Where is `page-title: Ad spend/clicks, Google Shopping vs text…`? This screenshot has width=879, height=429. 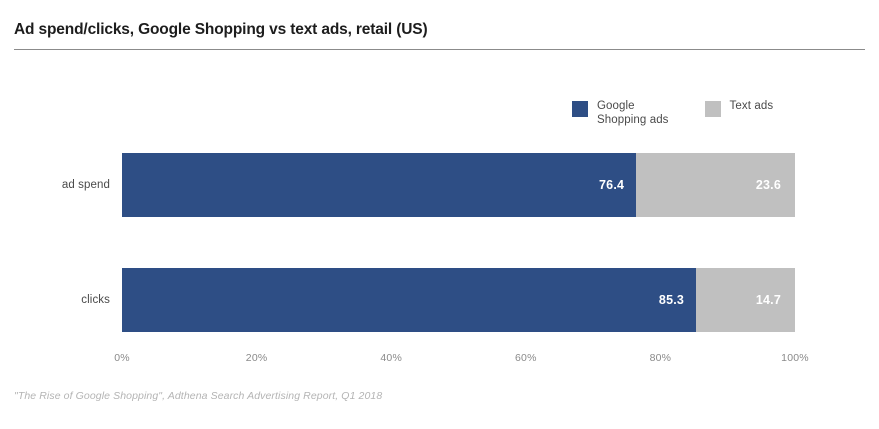
page-title: Ad spend/clicks, Google Shopping vs text… is located at coordinates (221, 29).